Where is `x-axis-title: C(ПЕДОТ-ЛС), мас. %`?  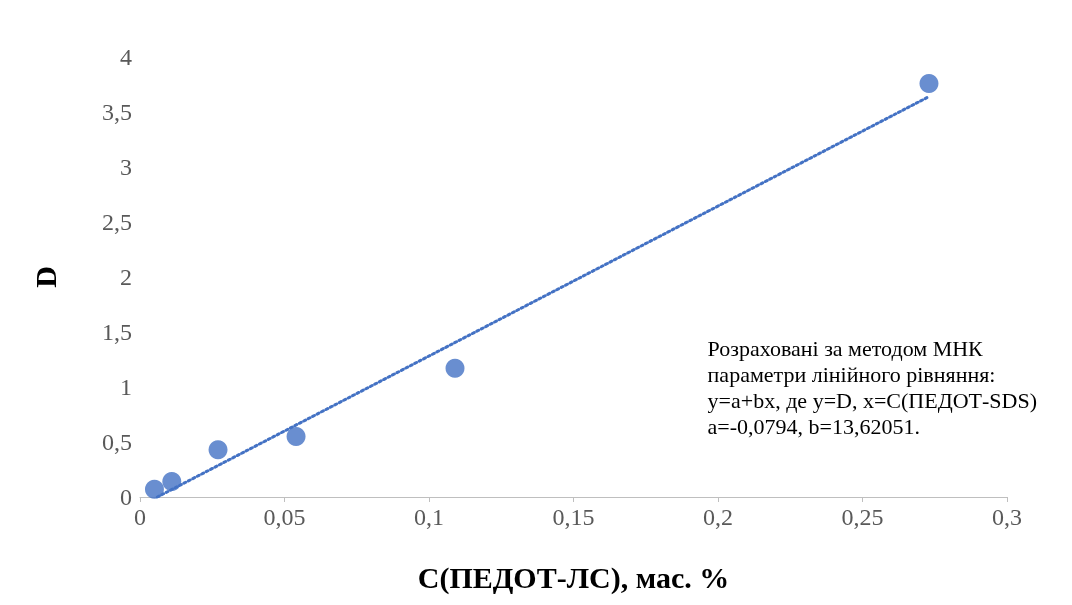 x-axis-title: C(ПЕДОТ-ЛС), мас. % is located at coordinates (573, 577).